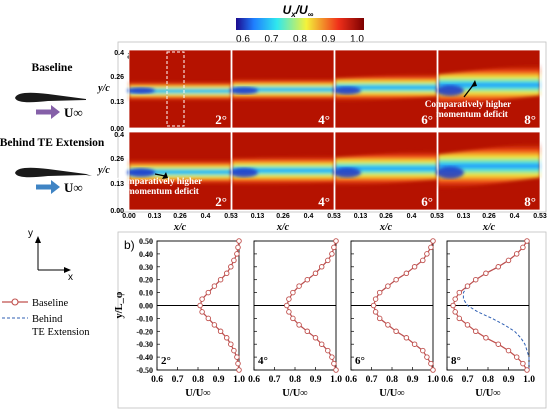  Describe the element at coordinates (175, 89) in the screenshot. I see `sample-window` at that location.